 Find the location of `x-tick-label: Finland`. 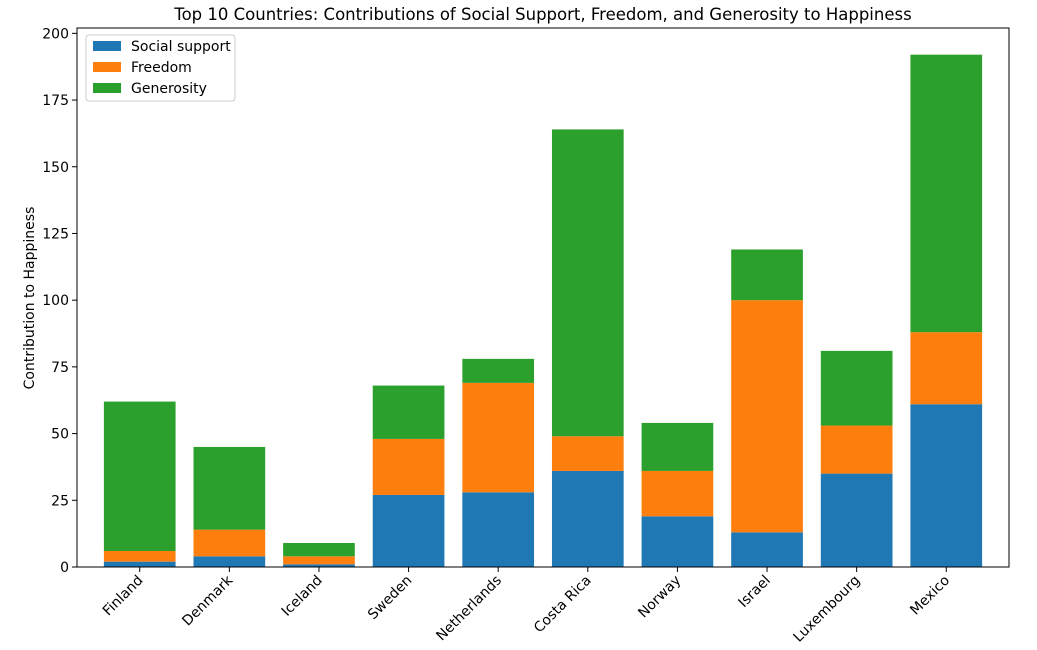

x-tick-label: Finland is located at coordinates (123, 596).